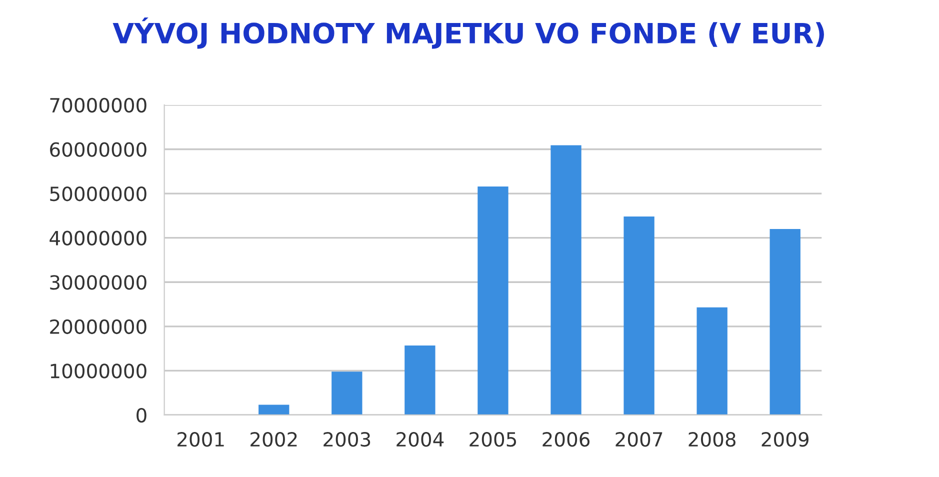 This screenshot has width=939, height=477. What do you see at coordinates (201, 439) in the screenshot?
I see `x-tick-label: 2001` at bounding box center [201, 439].